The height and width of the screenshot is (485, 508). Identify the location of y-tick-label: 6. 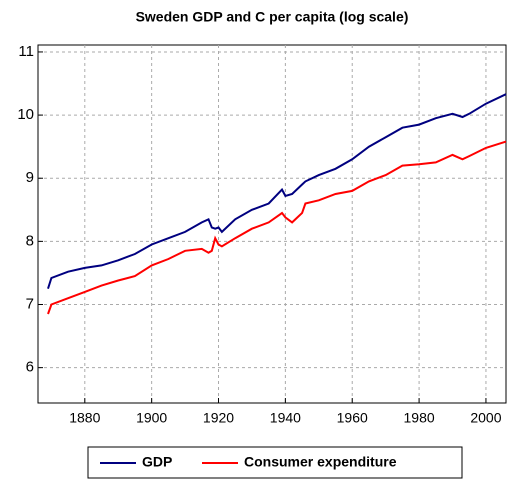
(30, 367).